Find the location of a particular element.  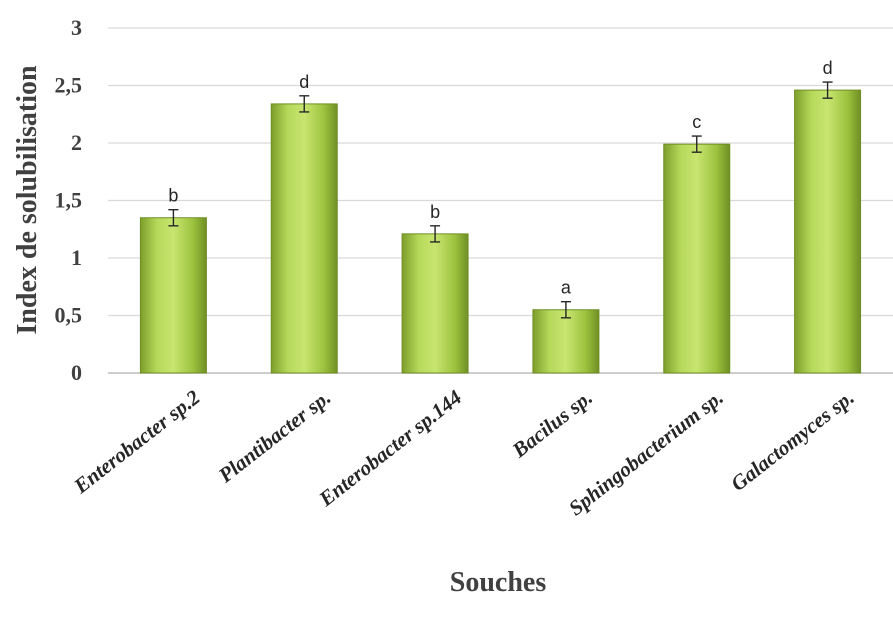

y-axis-tick-labels: 0 0,5 1 1,5 2 2,5 3 is located at coordinates (69, 200).